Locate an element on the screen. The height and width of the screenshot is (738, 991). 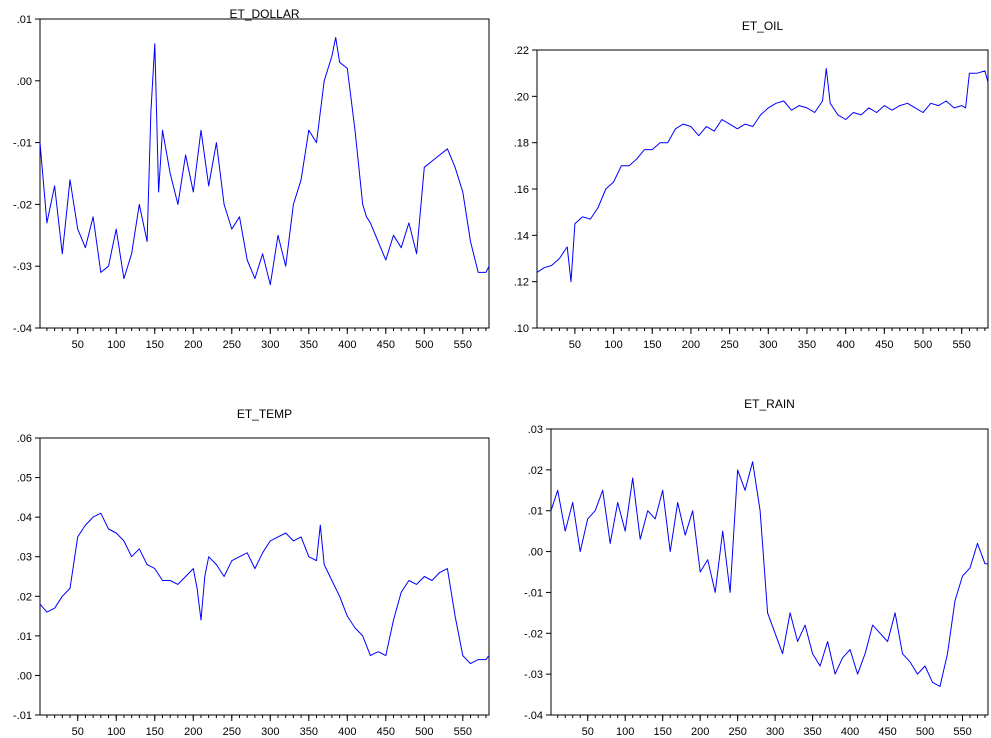
chart-title: ET_RAIN is located at coordinates (769, 404).